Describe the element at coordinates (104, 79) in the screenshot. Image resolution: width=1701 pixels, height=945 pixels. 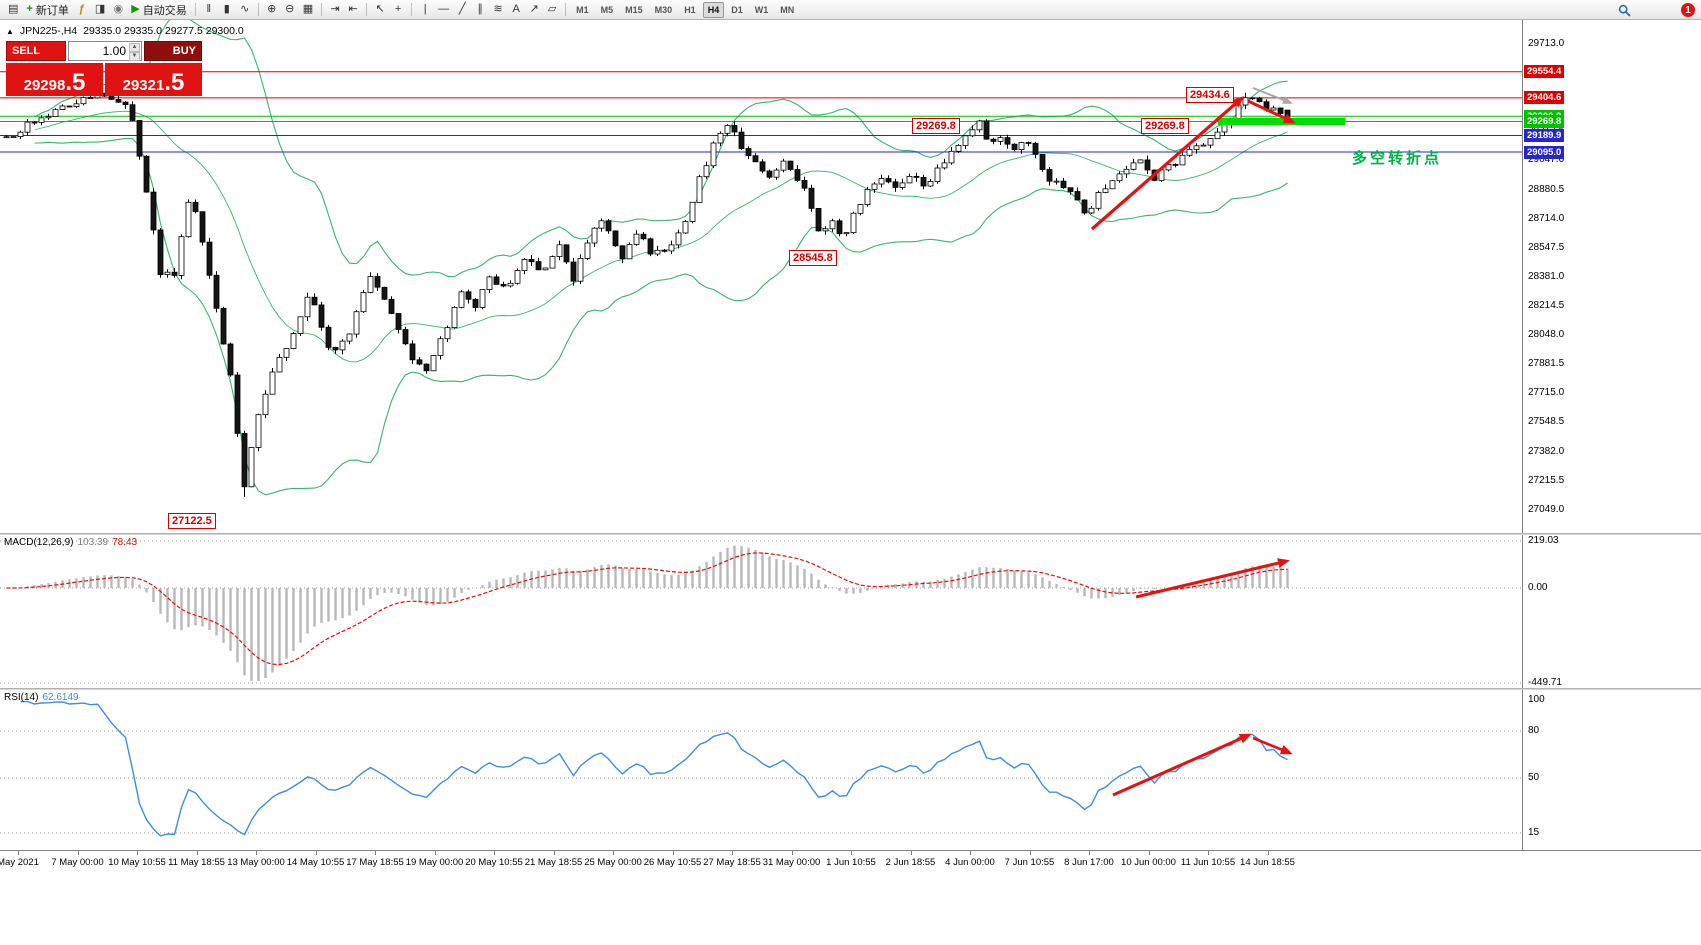
I see `trade-panel-prices: 29298.5 29321.5` at that location.